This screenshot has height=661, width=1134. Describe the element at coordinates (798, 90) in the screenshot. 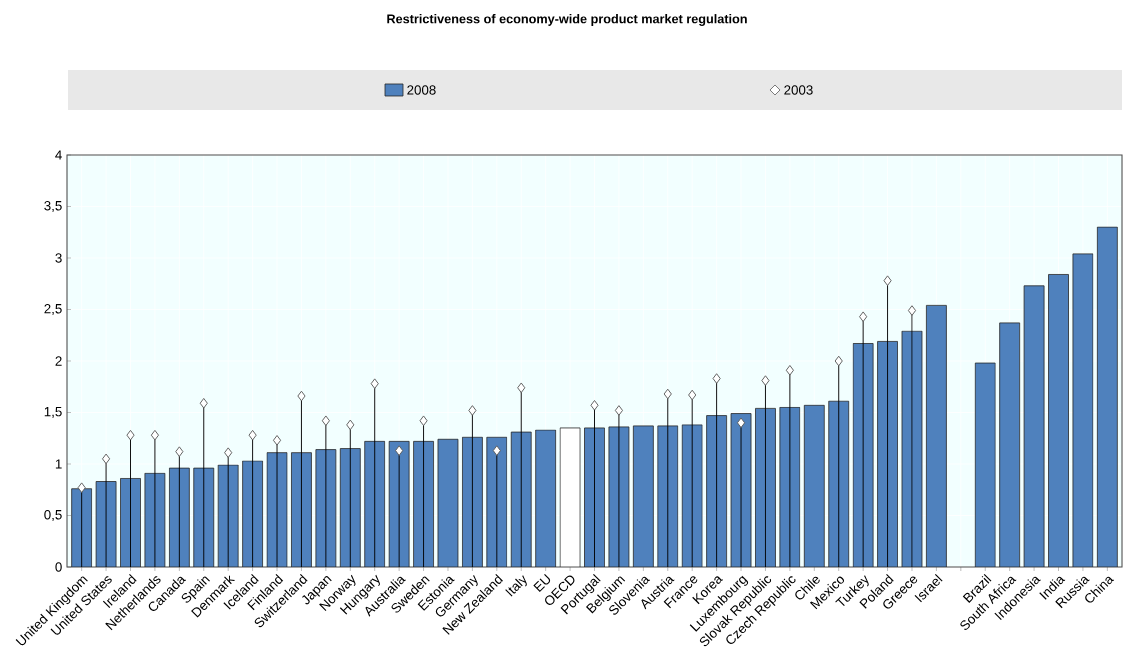

I see `legend-label: 2003` at that location.